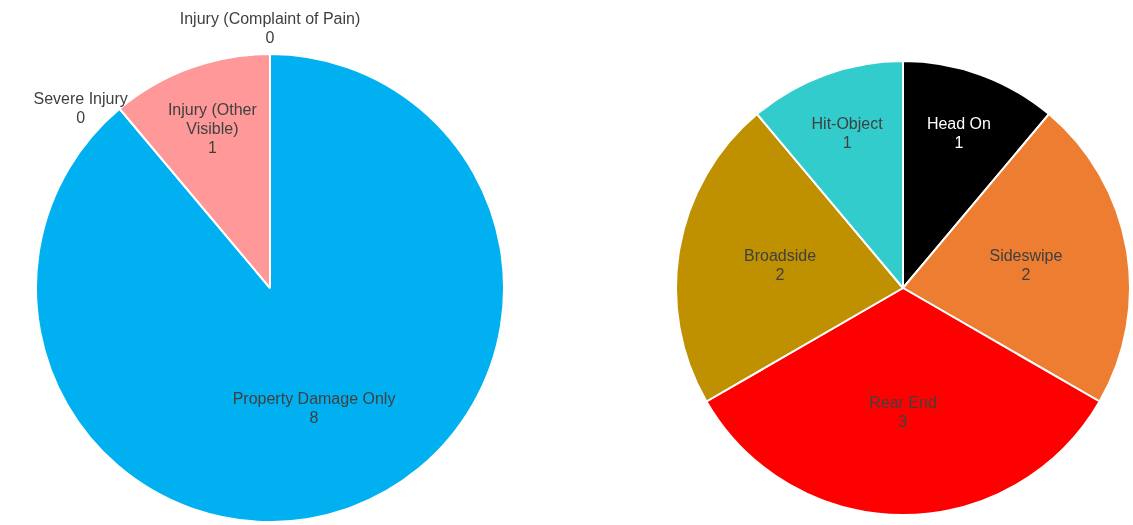 The image size is (1133, 525). What do you see at coordinates (903, 402) in the screenshot?
I see `slice-label: Rear End` at bounding box center [903, 402].